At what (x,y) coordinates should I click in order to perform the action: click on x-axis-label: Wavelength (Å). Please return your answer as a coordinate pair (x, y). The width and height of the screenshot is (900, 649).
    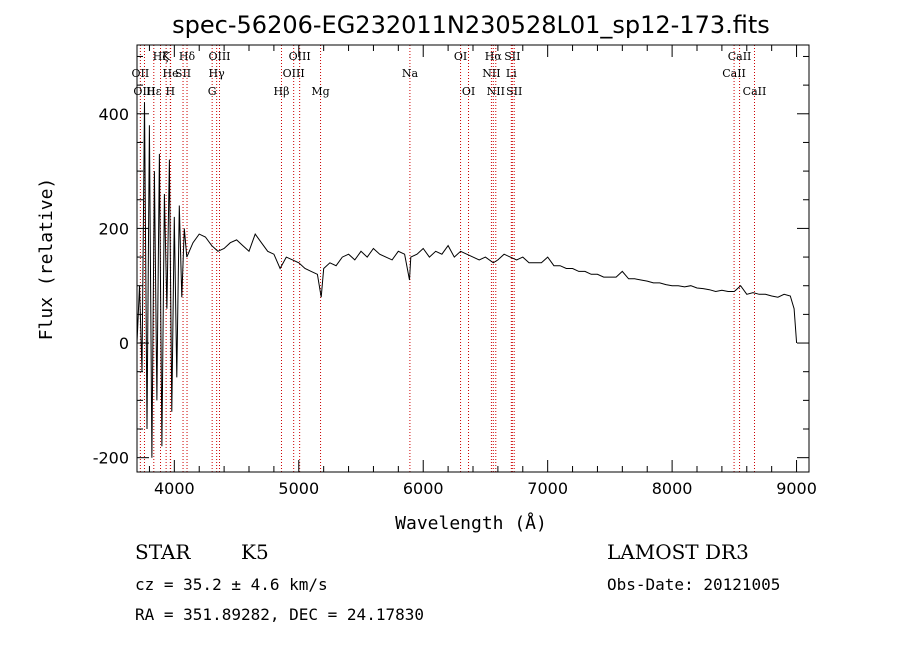
    Looking at the image, I should click on (471, 523).